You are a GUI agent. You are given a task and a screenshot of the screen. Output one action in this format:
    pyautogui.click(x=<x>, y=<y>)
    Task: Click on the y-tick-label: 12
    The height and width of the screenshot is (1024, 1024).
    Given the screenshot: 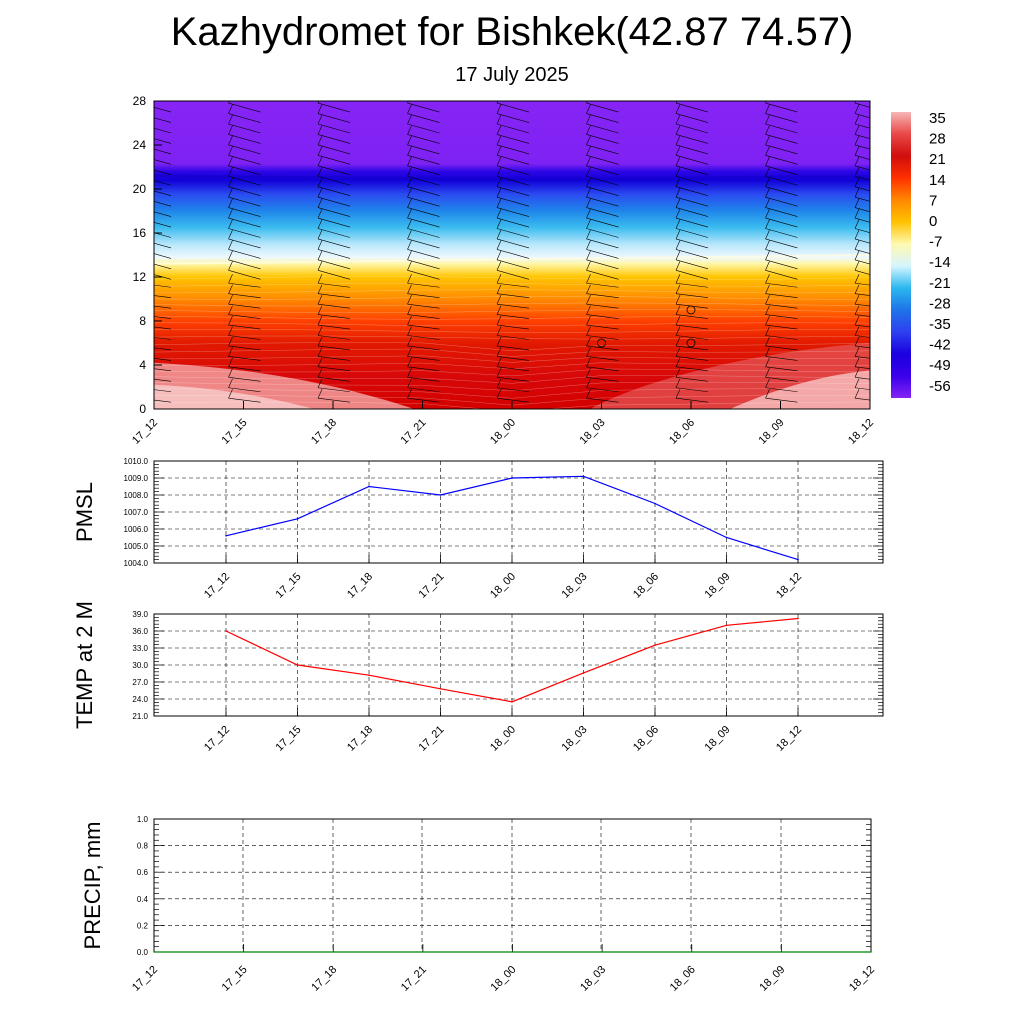 What is the action you would take?
    pyautogui.click(x=140, y=277)
    